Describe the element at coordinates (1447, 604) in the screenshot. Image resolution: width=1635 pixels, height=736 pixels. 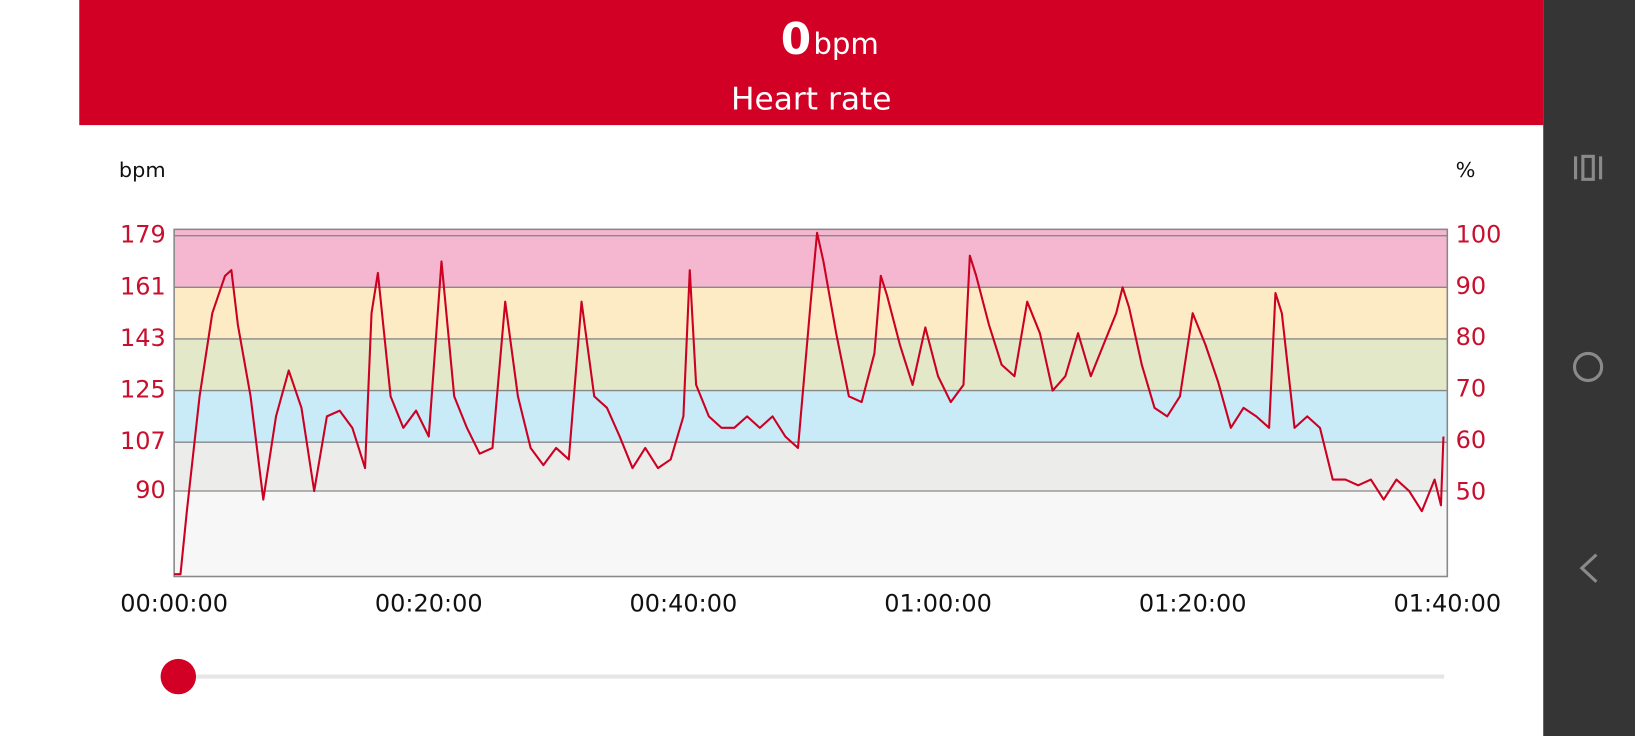
I see `x-tick-label: 01:40:00` at that location.